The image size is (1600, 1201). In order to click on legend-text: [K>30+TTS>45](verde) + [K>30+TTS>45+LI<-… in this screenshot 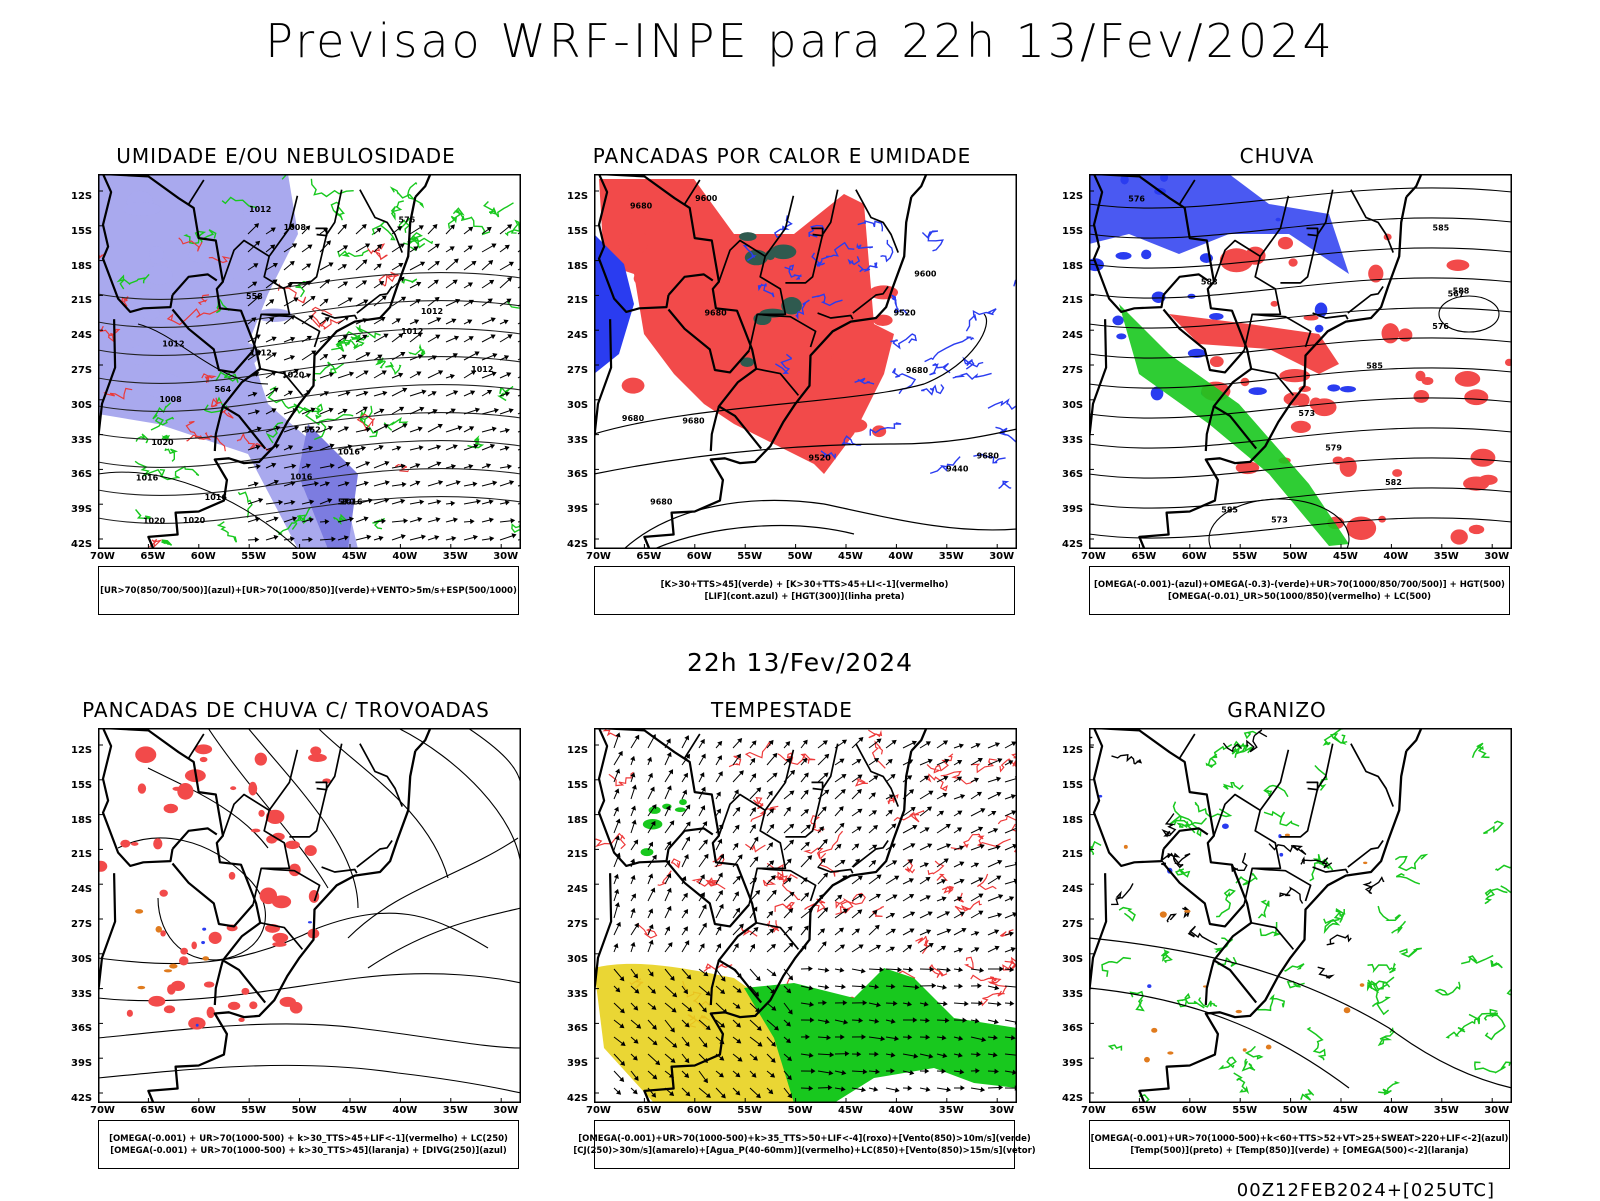, I will do `click(805, 585)`.